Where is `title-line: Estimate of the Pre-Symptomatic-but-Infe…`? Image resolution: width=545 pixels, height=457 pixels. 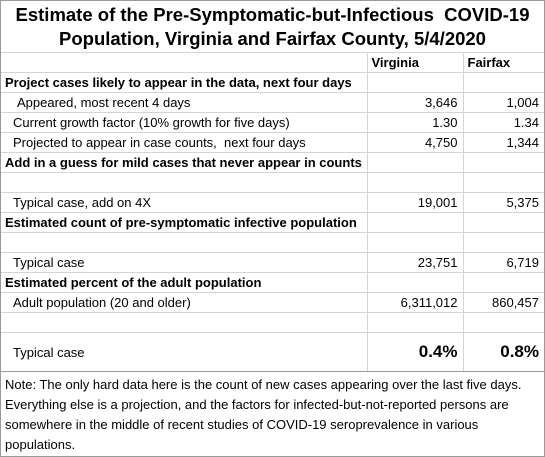
title-line: Estimate of the Pre-Symptomatic-but-Infe… is located at coordinates (272, 14).